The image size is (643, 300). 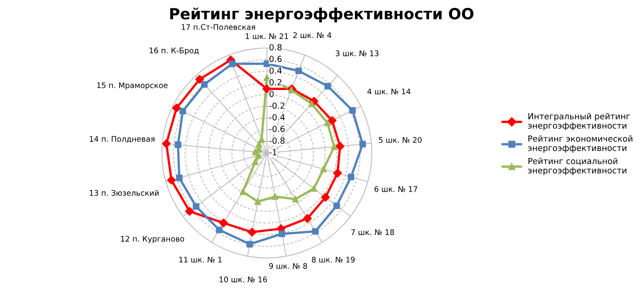 What do you see at coordinates (276, 105) in the screenshot?
I see `y-tick-label: -0.2` at bounding box center [276, 105].